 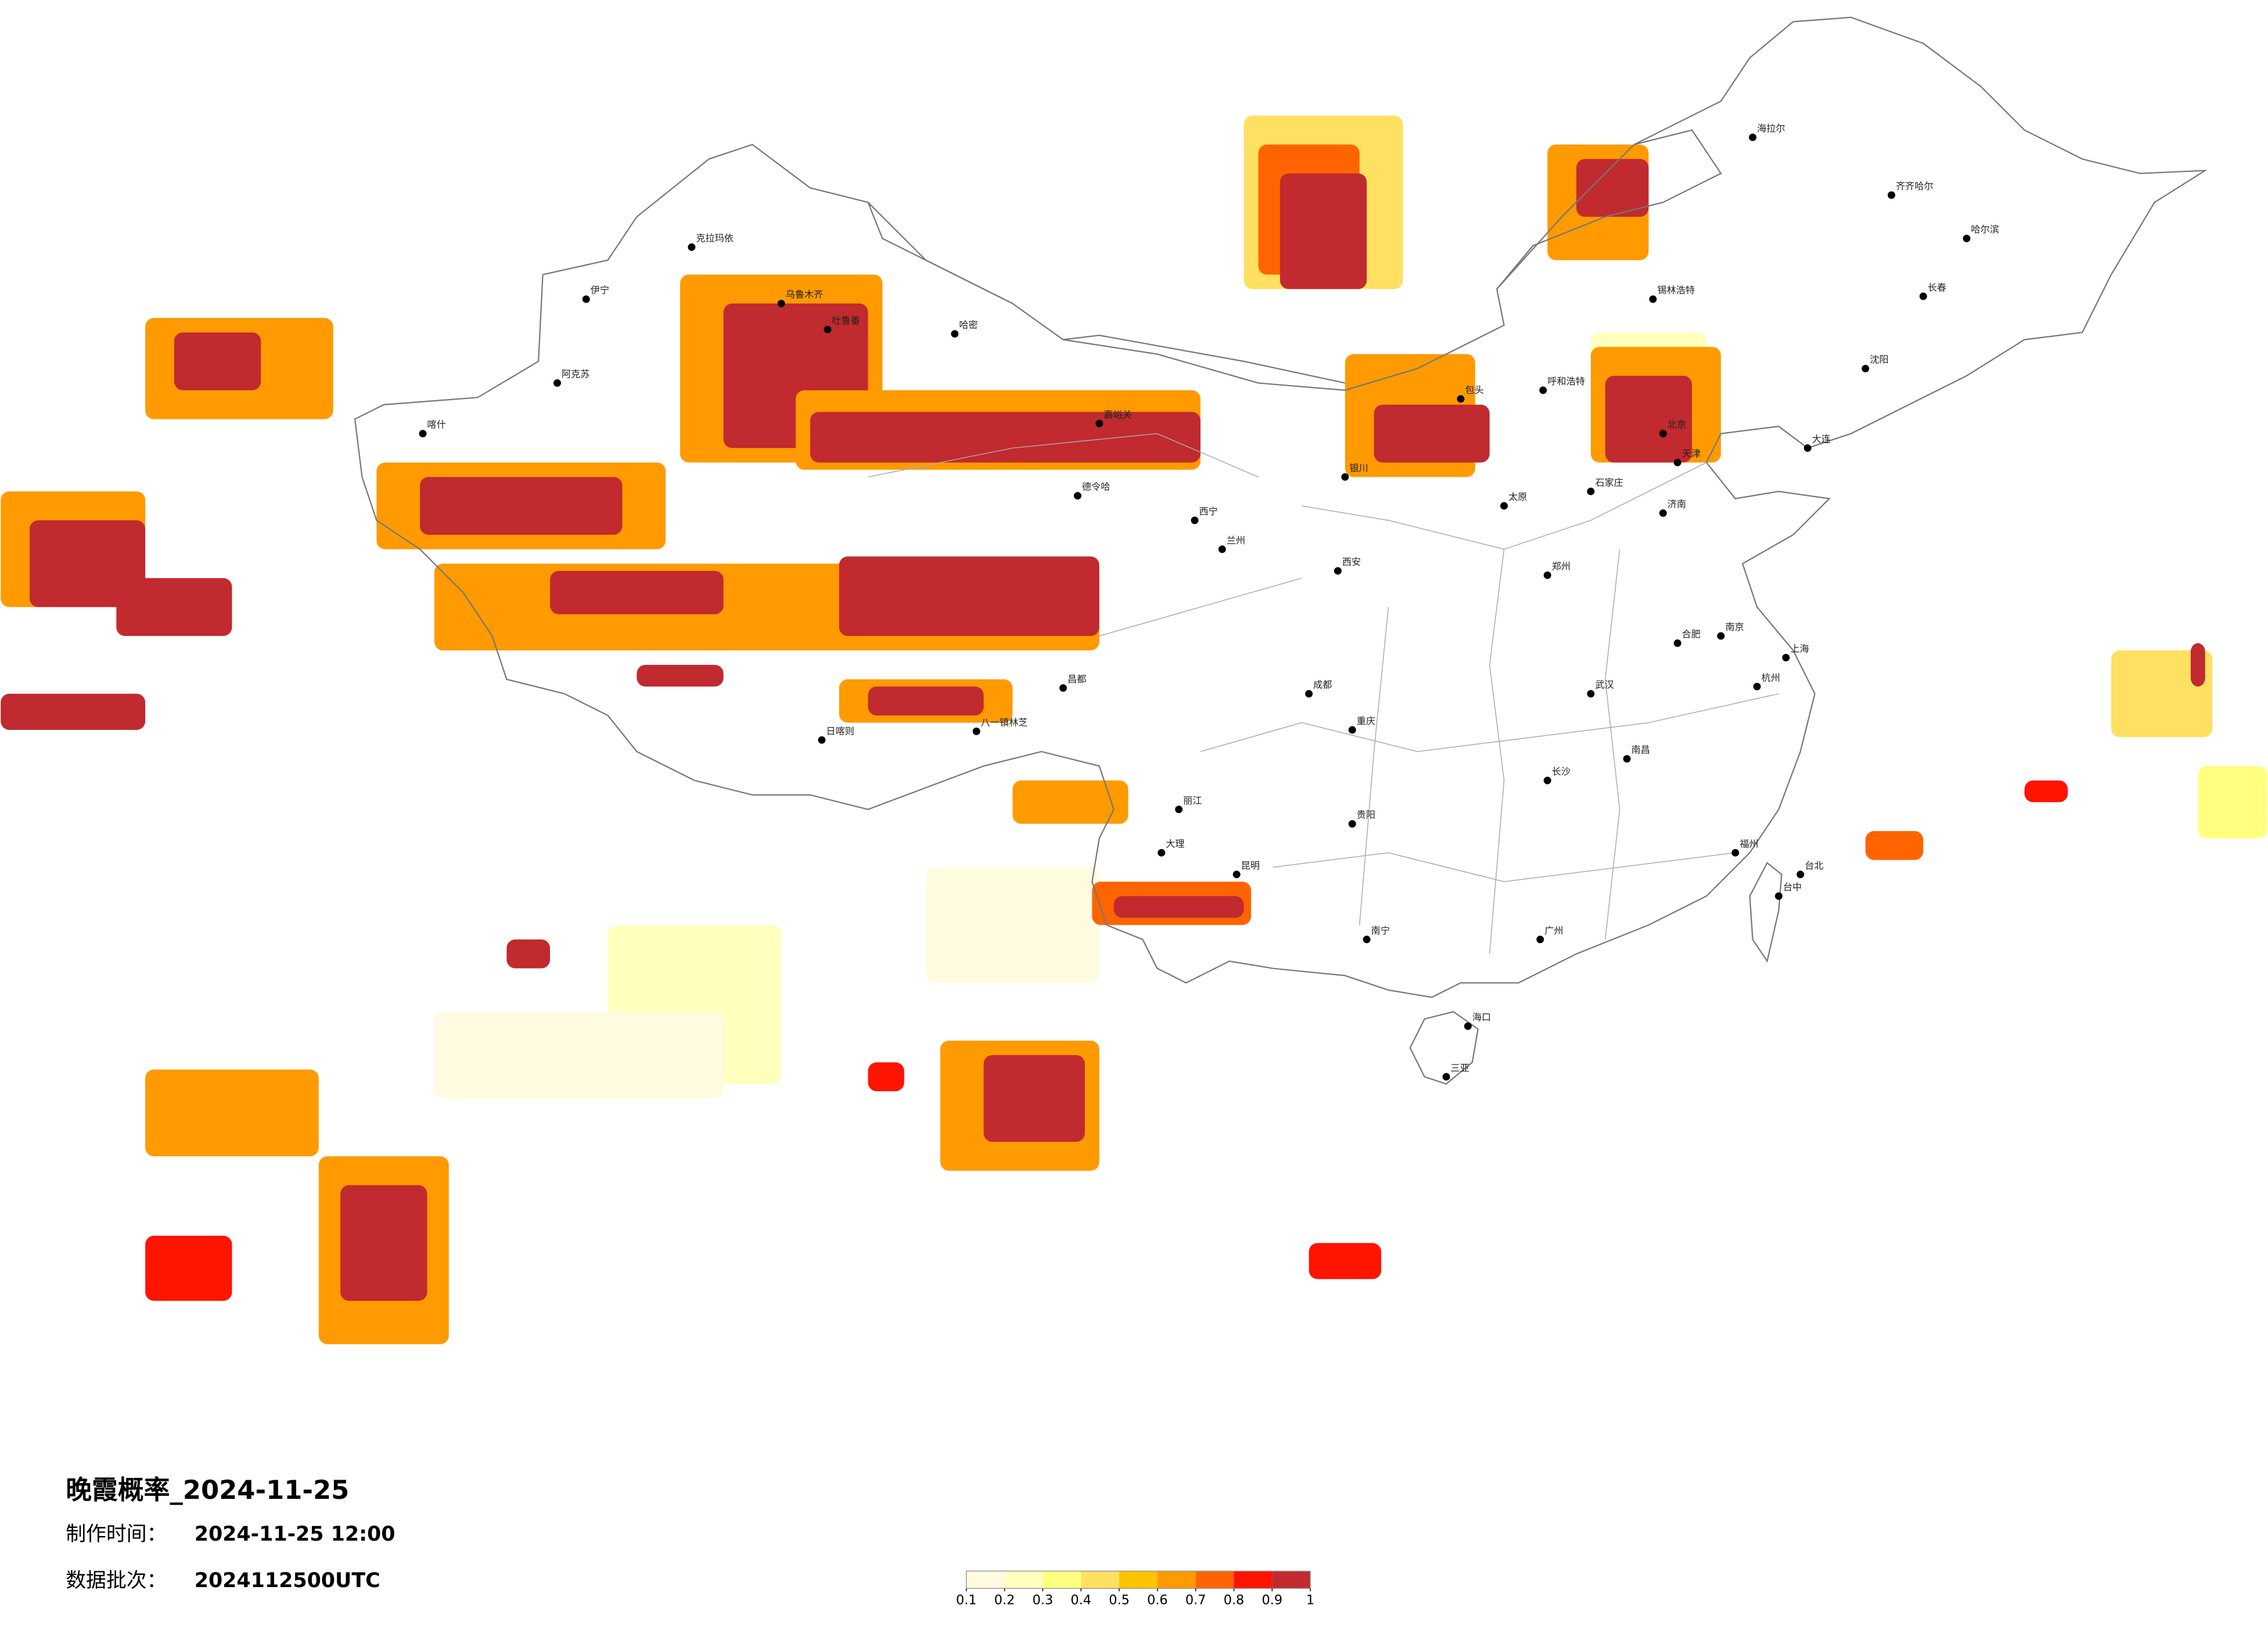 I want to click on city-label: 丽江, so click(x=1192, y=800).